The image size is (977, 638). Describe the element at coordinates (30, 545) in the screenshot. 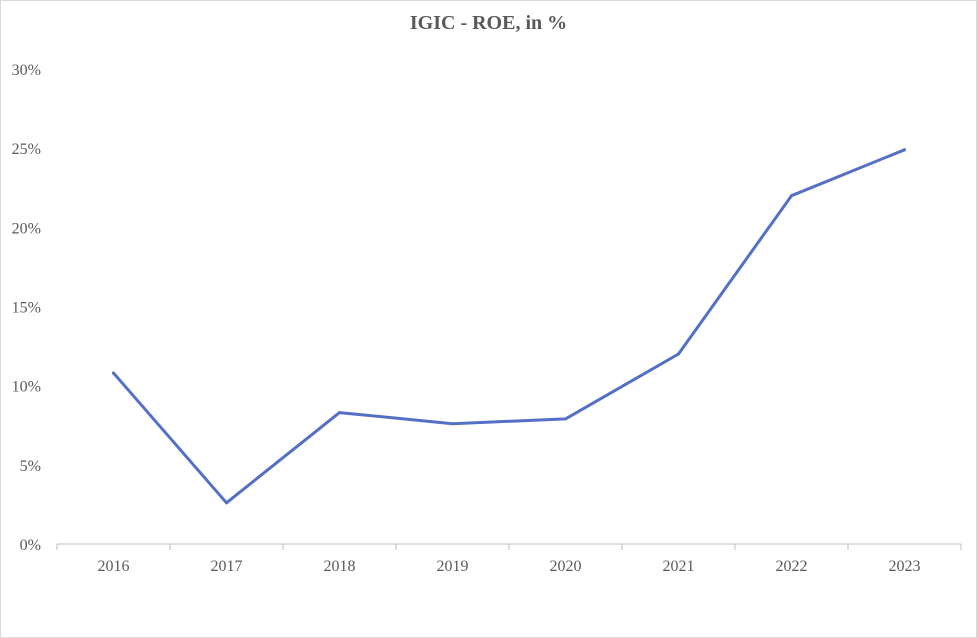

I see `y-tick-label: 0%` at that location.